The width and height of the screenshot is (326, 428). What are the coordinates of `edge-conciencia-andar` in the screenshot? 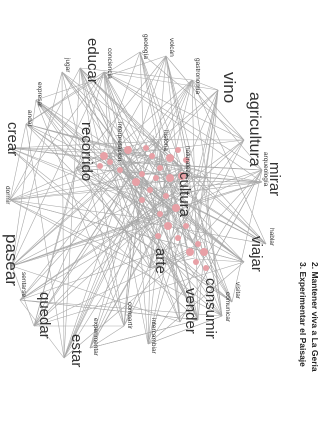 It's located at (65, 98).